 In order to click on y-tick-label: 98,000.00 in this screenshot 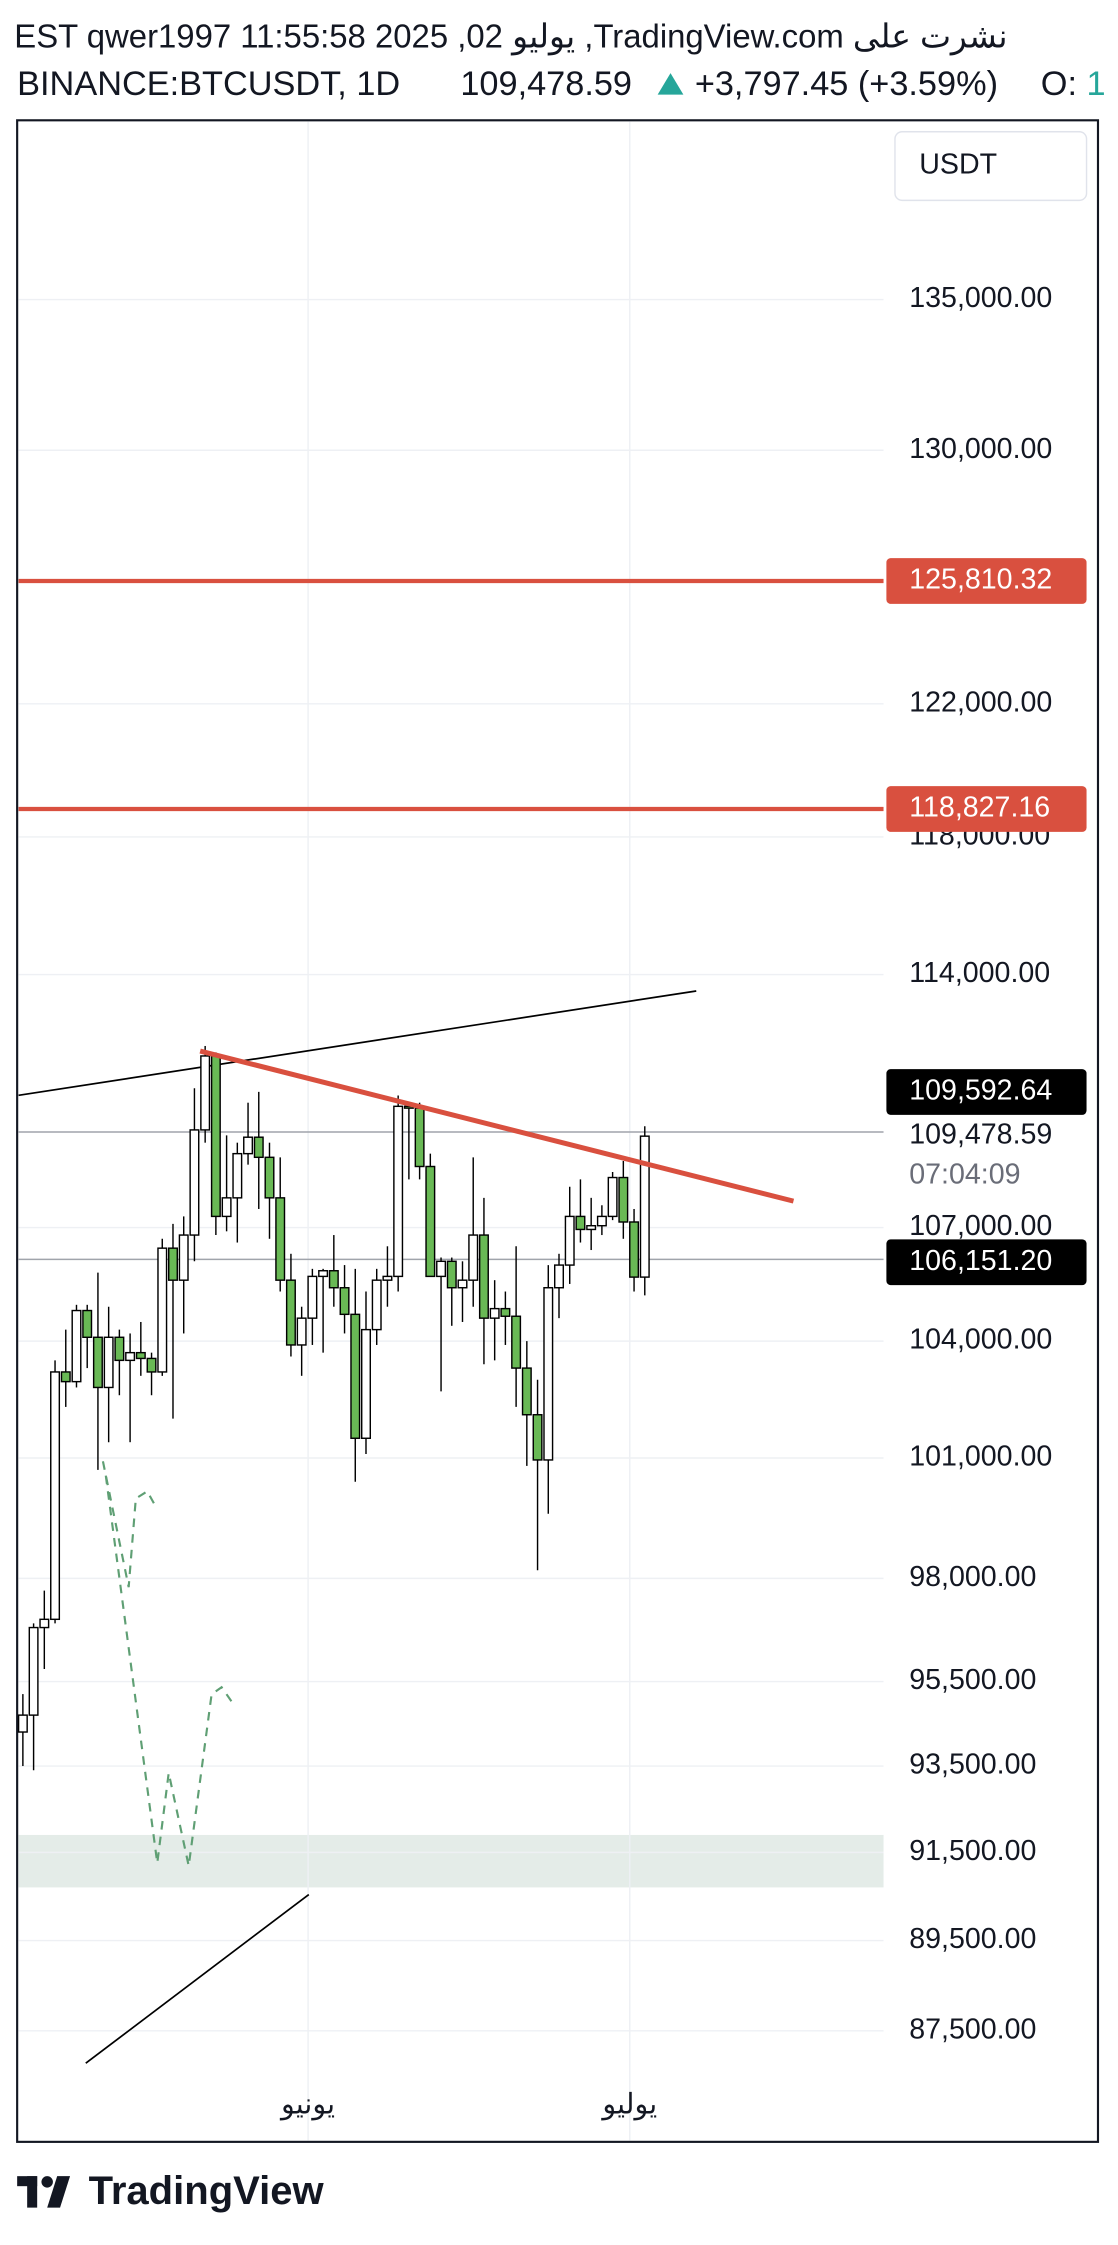, I will do `click(972, 1577)`.